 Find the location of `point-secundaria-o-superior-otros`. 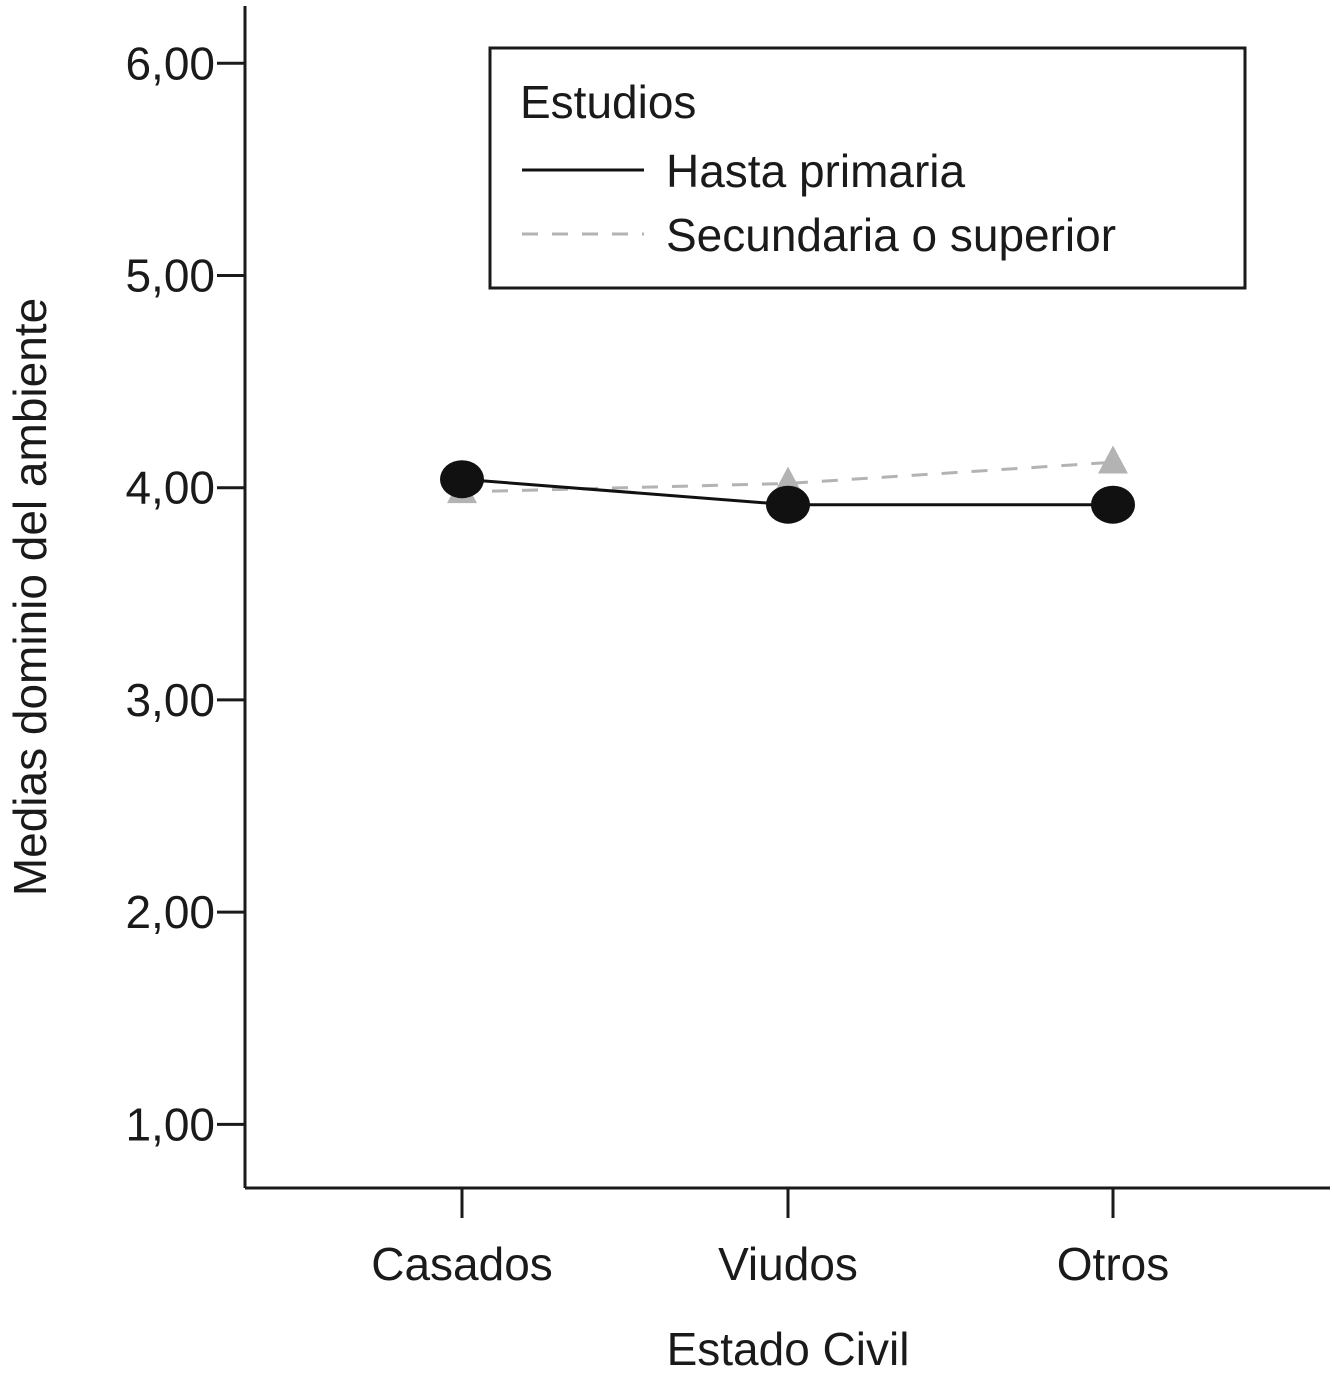

point-secundaria-o-superior-otros is located at coordinates (1113, 459).